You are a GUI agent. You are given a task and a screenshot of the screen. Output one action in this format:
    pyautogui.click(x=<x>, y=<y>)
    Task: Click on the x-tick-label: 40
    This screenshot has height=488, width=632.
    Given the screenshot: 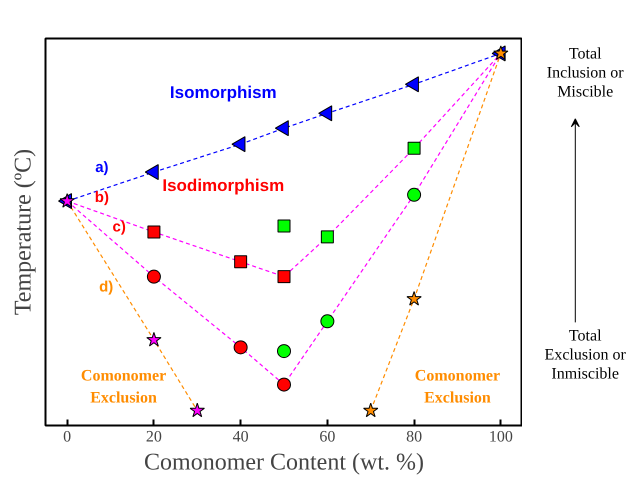 What is the action you would take?
    pyautogui.click(x=240, y=437)
    